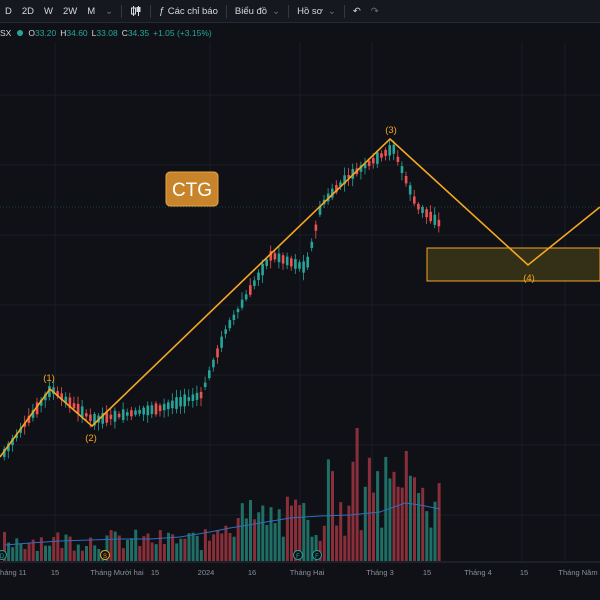 The image size is (600, 600). Describe the element at coordinates (206, 572) in the screenshot. I see `x-tick-label: 2024` at that location.